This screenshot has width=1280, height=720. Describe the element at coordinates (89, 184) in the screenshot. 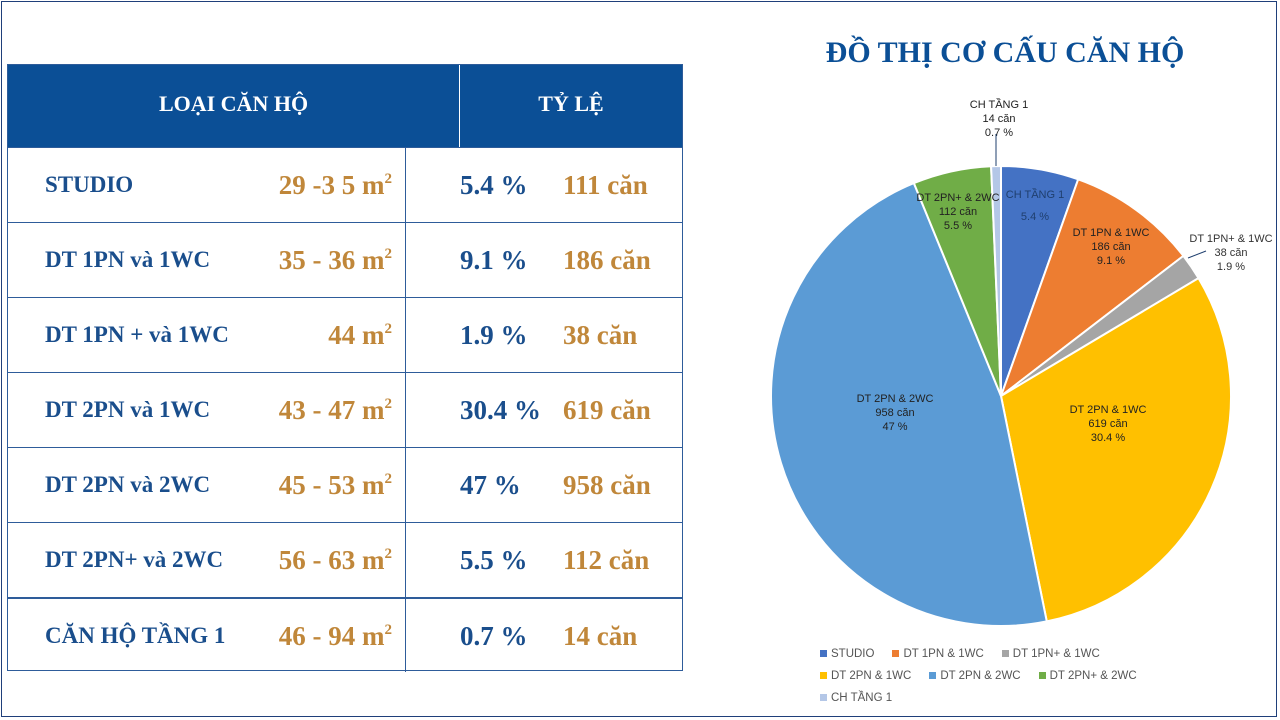

I see `apartment-type: STUDIO` at that location.